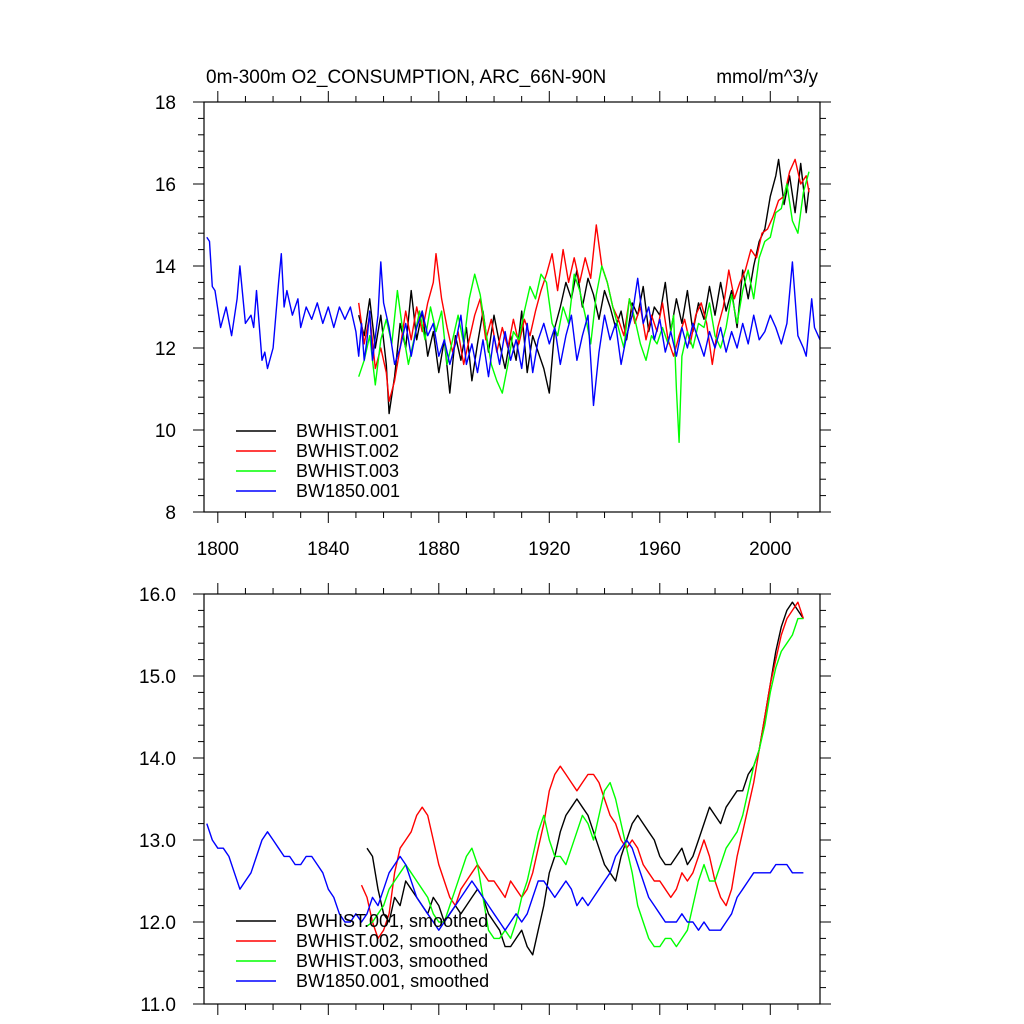 The height and width of the screenshot is (1024, 1024). I want to click on legend-label: BWHIST.002, so click(347, 451).